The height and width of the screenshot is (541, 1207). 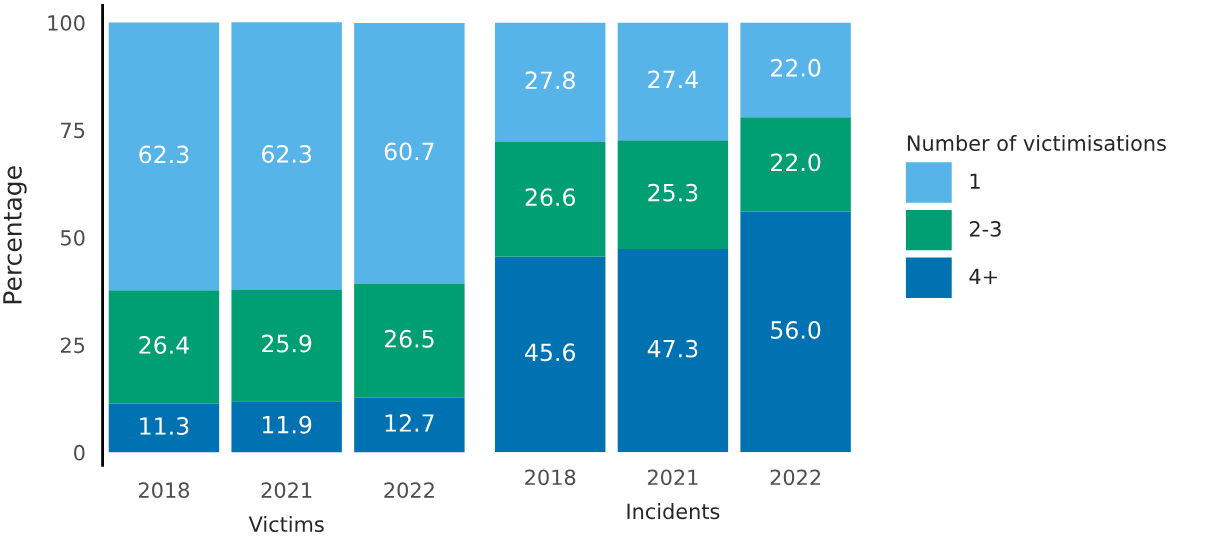 I want to click on y-tick-label: 50, so click(x=73, y=237).